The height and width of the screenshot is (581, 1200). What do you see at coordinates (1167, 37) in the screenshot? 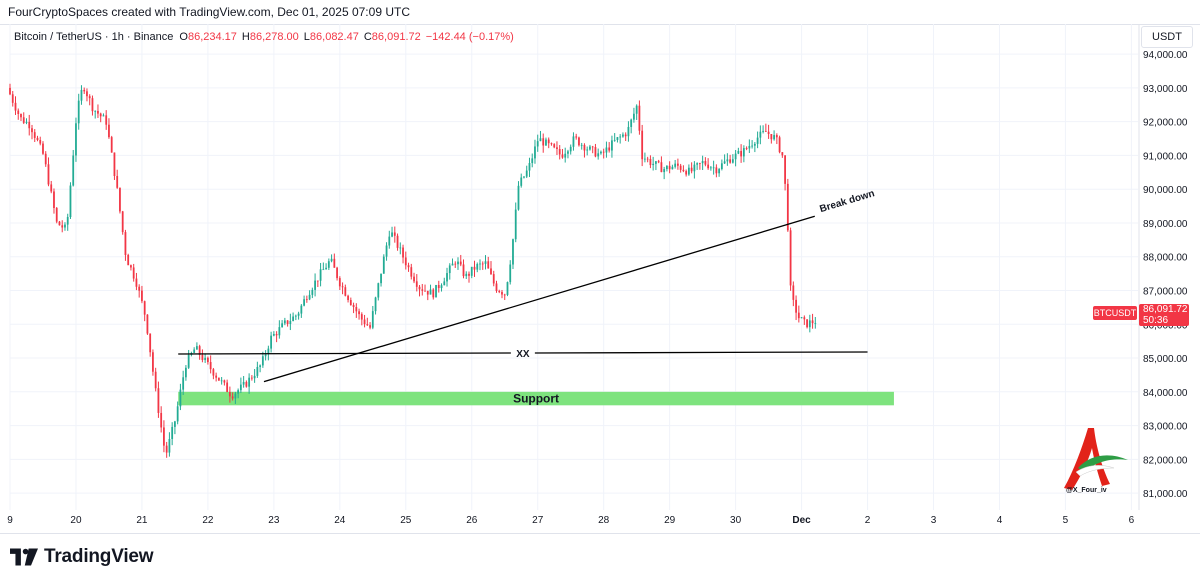
I see `currency-selector: USDT` at bounding box center [1167, 37].